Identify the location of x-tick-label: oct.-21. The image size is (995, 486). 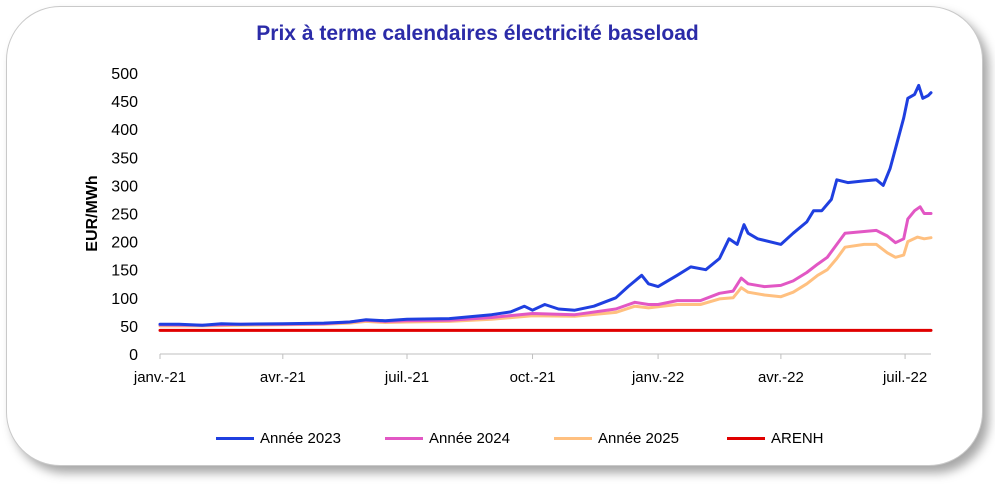
(533, 377).